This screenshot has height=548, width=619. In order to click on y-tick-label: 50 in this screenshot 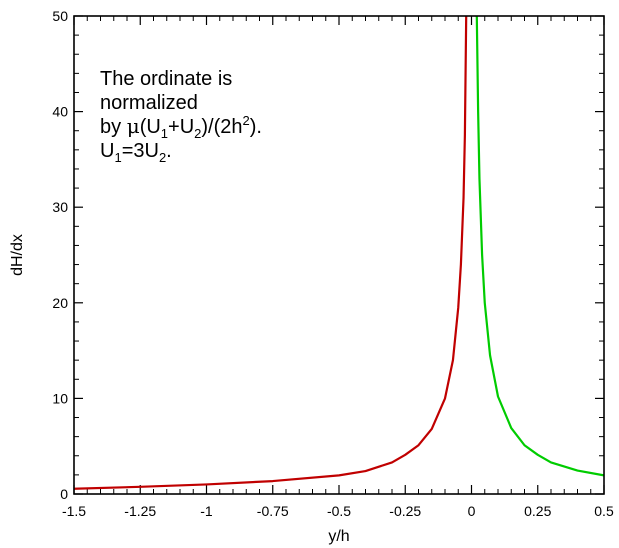, I will do `click(60, 16)`.